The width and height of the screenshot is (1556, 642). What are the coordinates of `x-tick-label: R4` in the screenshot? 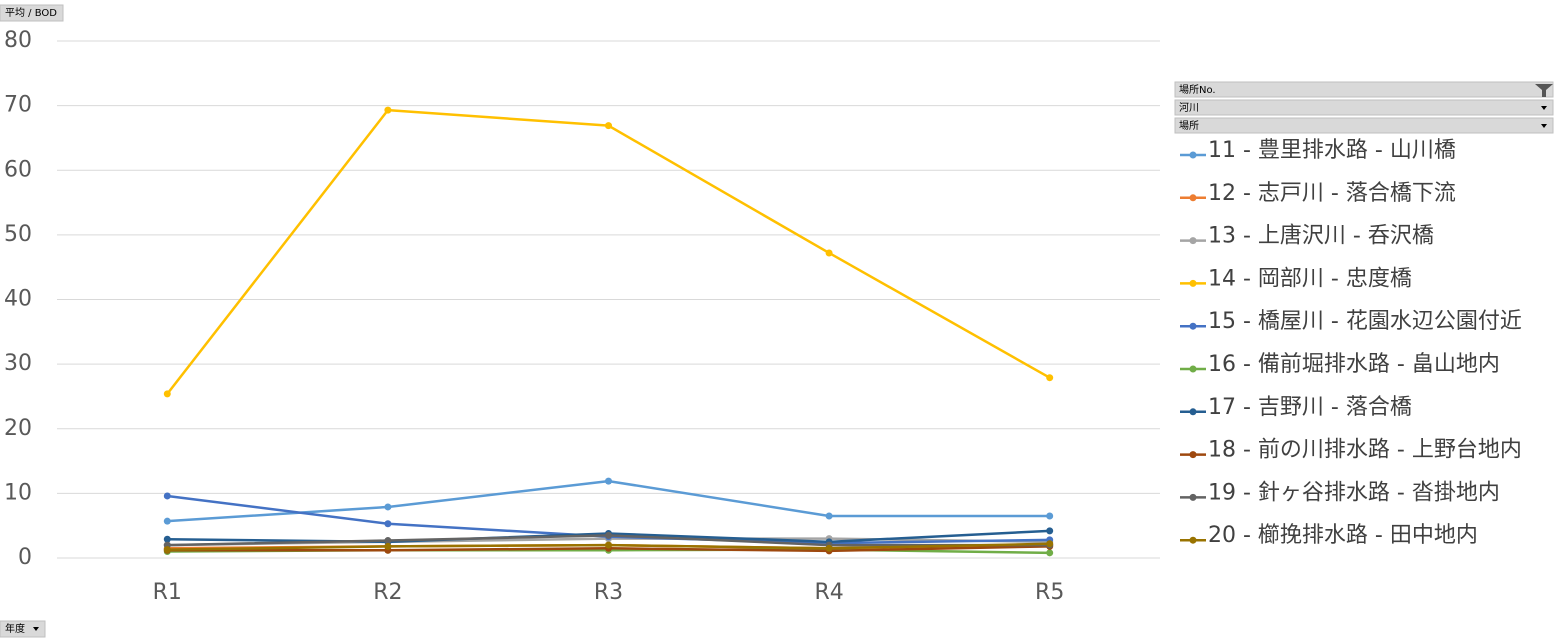 It's located at (828, 592).